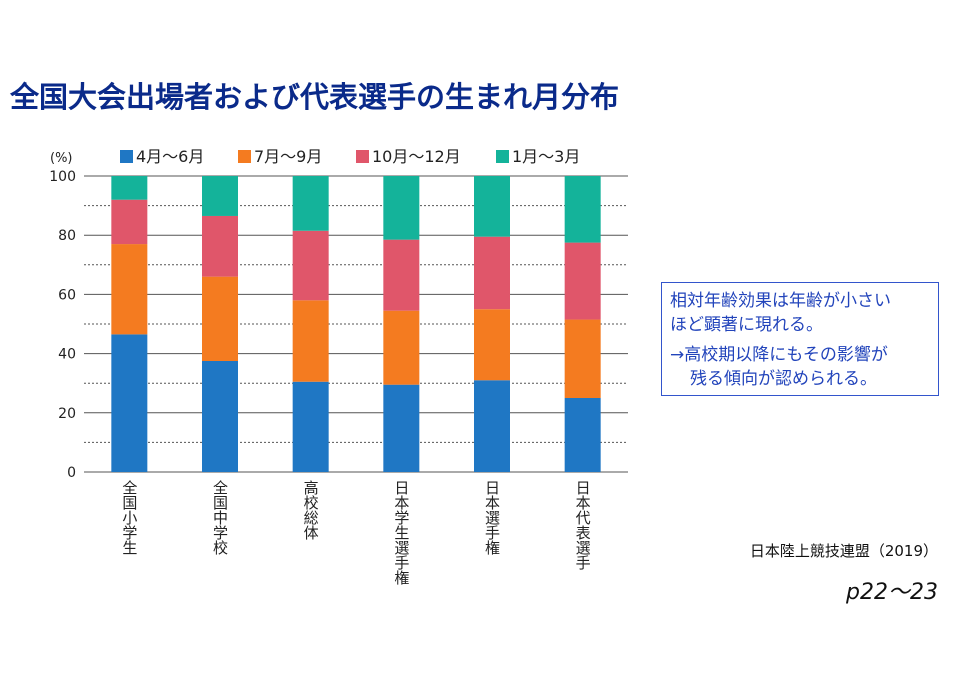 This screenshot has width=960, height=678. What do you see at coordinates (170, 156) in the screenshot?
I see `legend-label: 4月～6月` at bounding box center [170, 156].